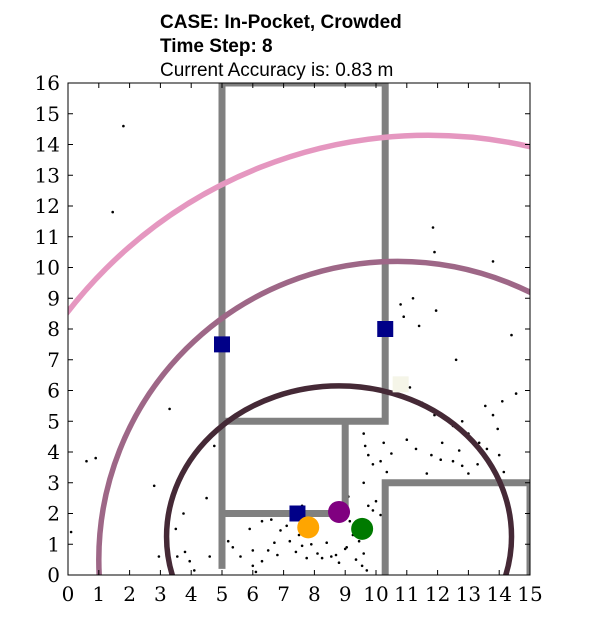  Describe the element at coordinates (308, 527) in the screenshot. I see `estimate-point-orange` at that location.